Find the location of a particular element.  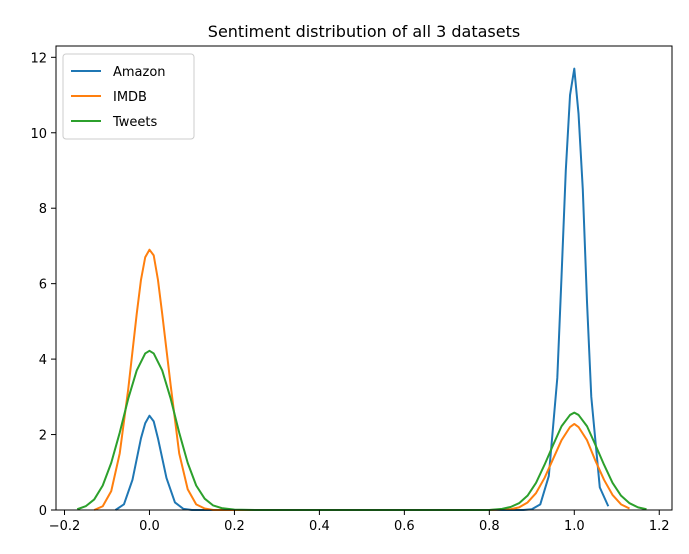

x-tick-label: 0.4 is located at coordinates (319, 526).